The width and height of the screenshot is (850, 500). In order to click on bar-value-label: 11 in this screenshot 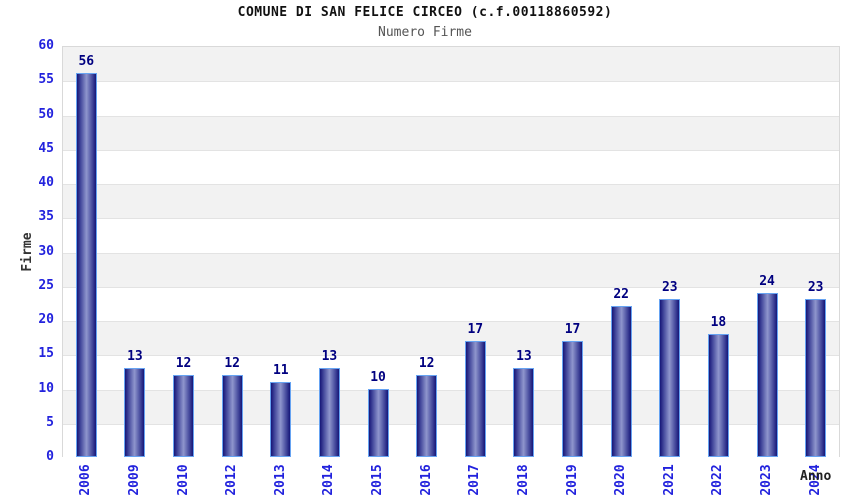, I will do `click(280, 370)`.